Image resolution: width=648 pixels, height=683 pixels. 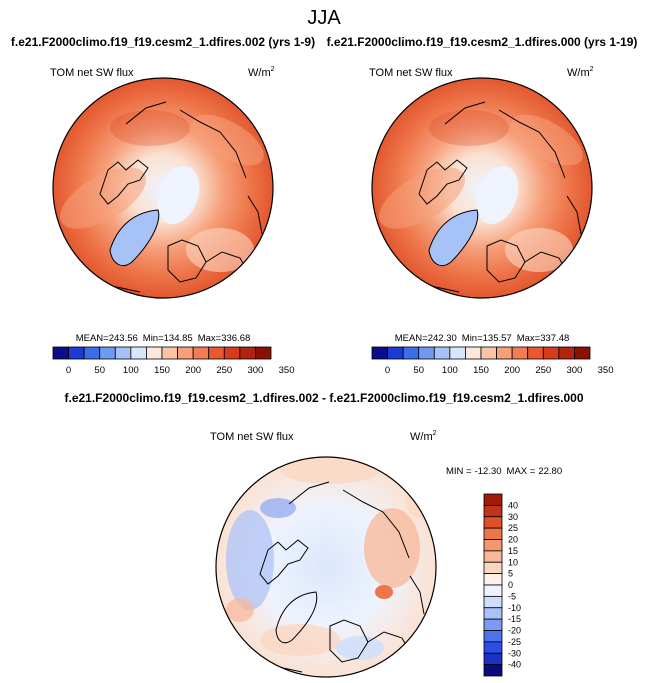 What do you see at coordinates (488, 471) in the screenshot?
I see `stat-min-value: -12.30` at bounding box center [488, 471].